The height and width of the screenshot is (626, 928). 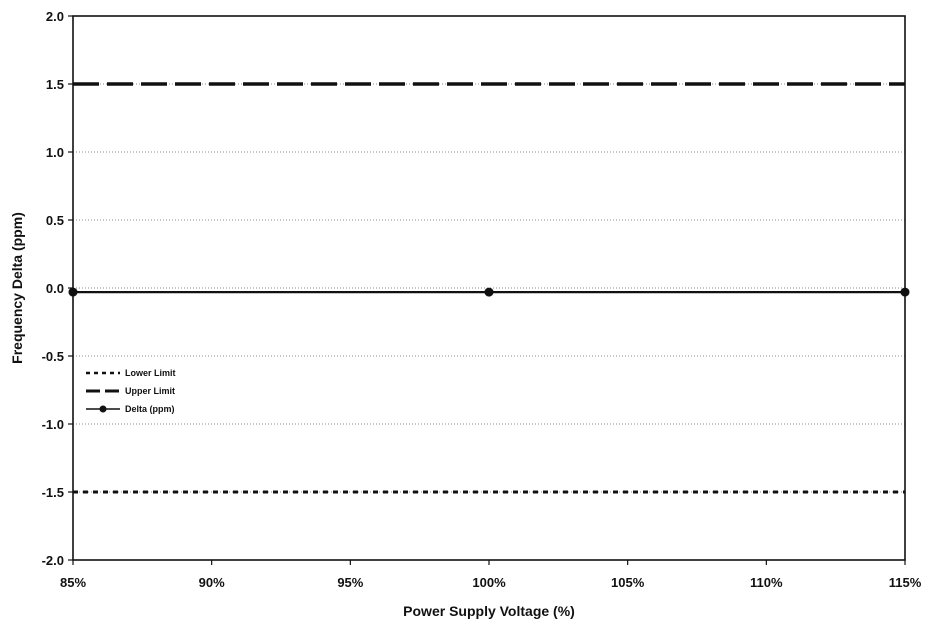 I want to click on y-tick-label: 0.5, so click(x=55, y=220).